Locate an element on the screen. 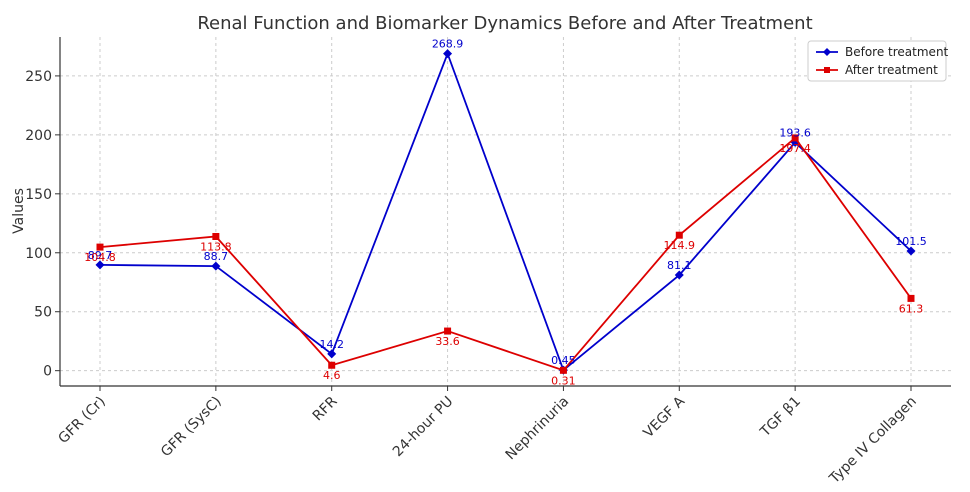 Image resolution: width=970 pixels, height=492 pixels. data-label: 0.45 is located at coordinates (563, 360).